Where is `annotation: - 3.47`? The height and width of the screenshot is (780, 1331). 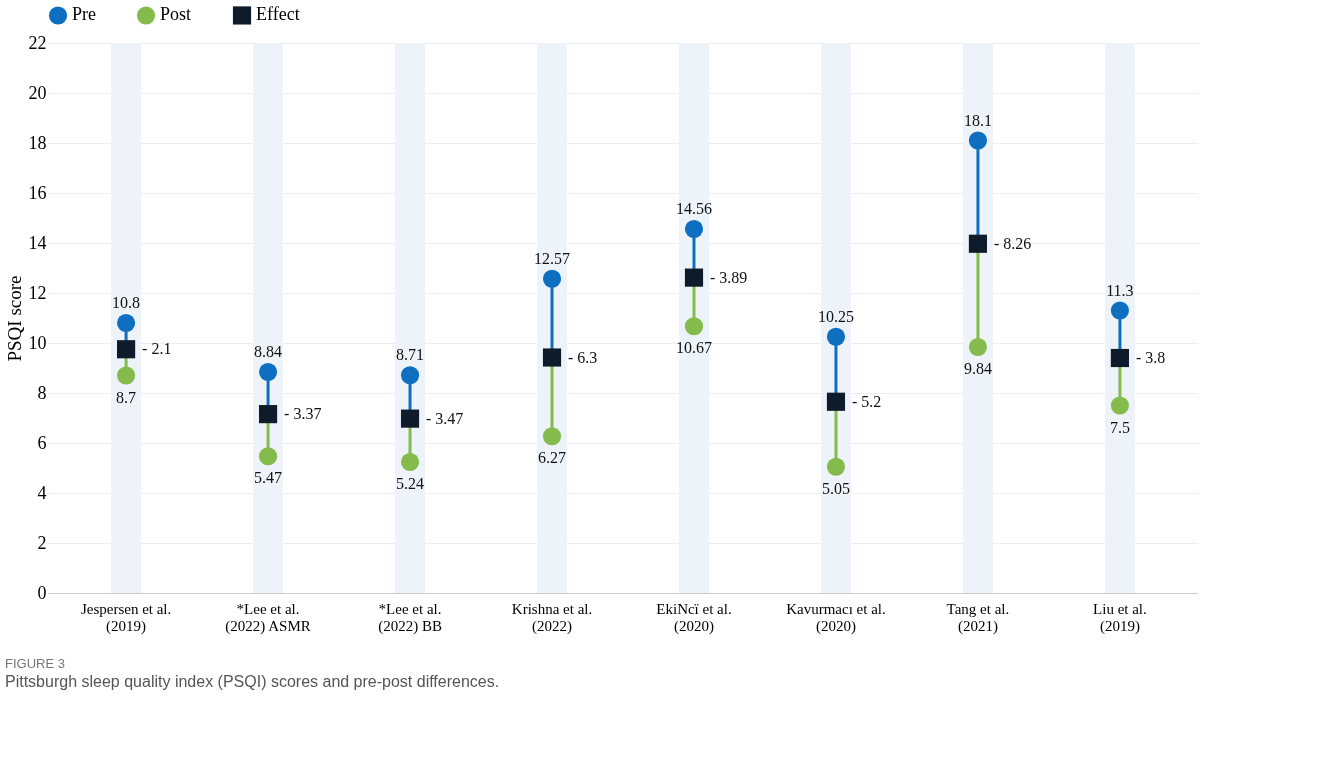
annotation: - 3.47 is located at coordinates (445, 418).